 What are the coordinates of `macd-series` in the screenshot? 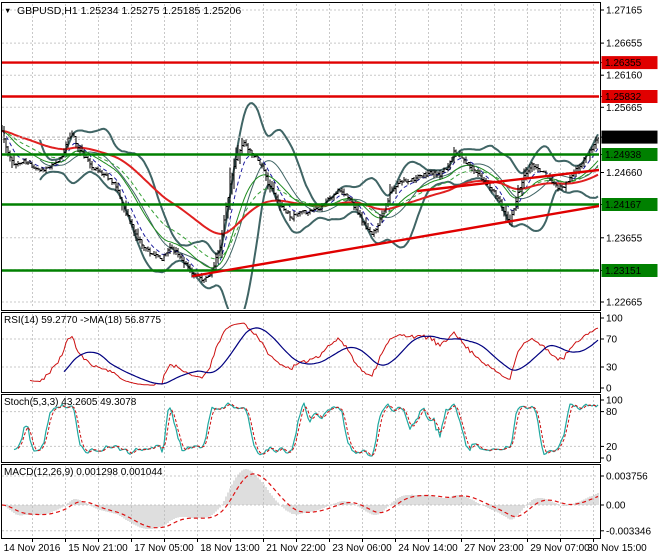 It's located at (300, 498).